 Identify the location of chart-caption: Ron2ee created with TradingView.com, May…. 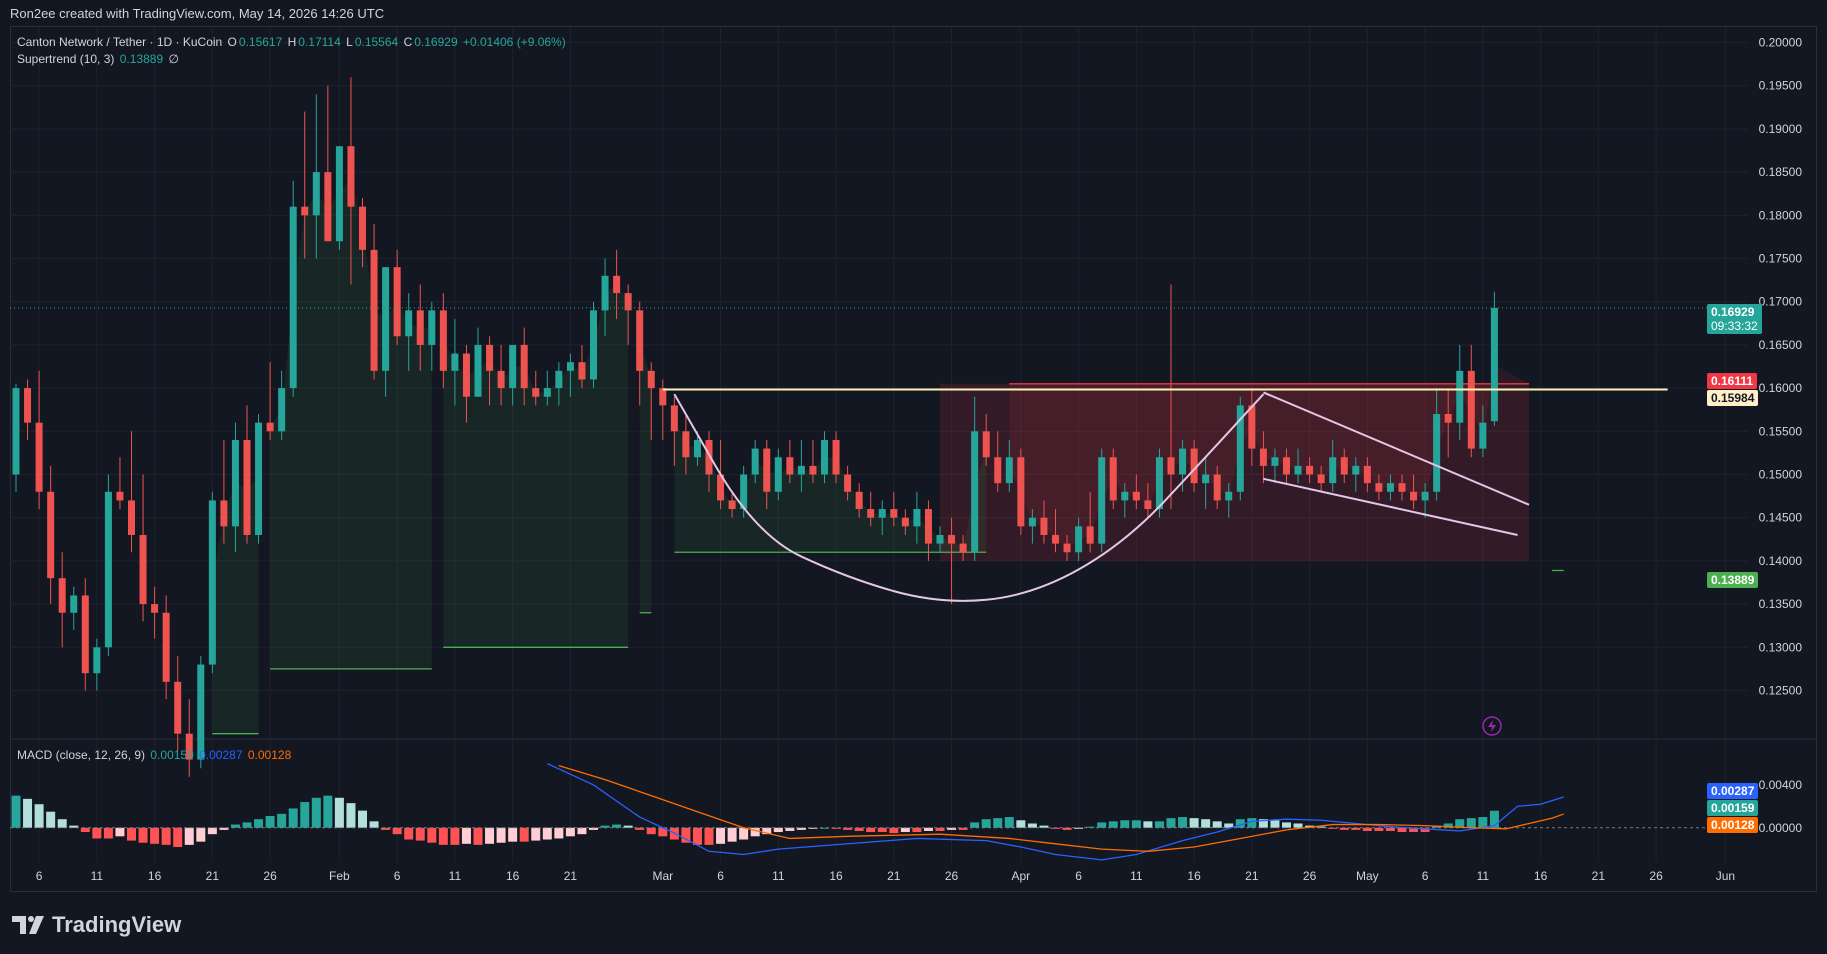
(197, 13).